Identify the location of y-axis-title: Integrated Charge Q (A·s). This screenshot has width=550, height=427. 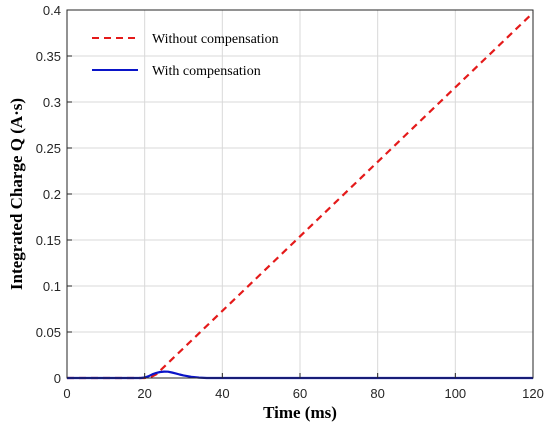
(16, 194).